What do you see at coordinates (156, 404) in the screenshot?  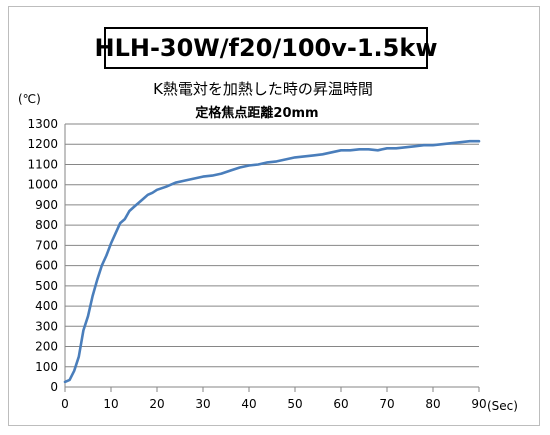 I see `x-tick-label: 20` at bounding box center [156, 404].